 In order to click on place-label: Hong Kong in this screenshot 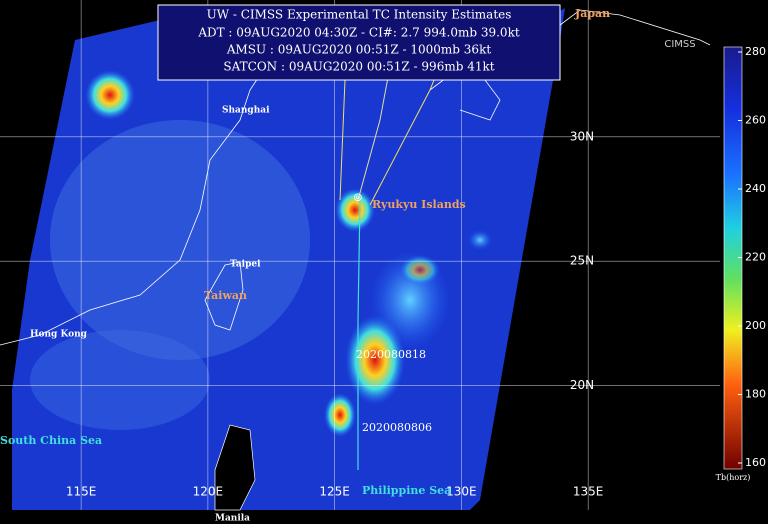, I will do `click(59, 335)`.